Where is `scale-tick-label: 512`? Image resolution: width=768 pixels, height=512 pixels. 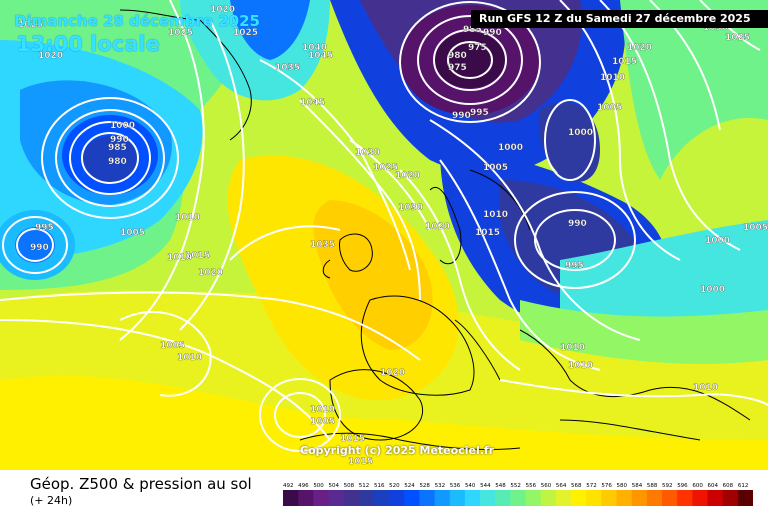 scale-tick-label: 512 is located at coordinates (364, 486).